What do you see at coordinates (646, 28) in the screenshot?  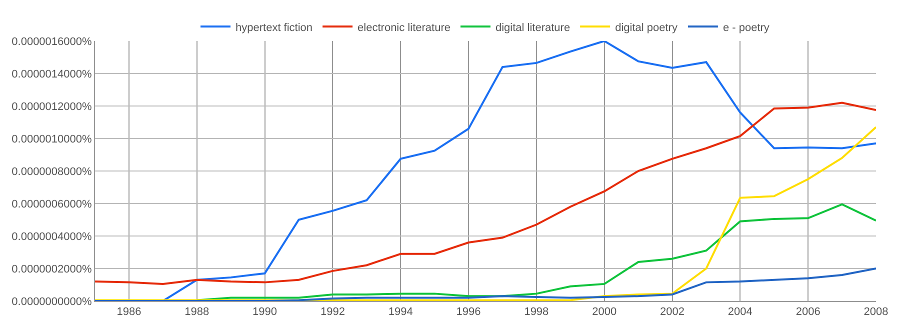 I see `legend-label: digital poetry` at bounding box center [646, 28].